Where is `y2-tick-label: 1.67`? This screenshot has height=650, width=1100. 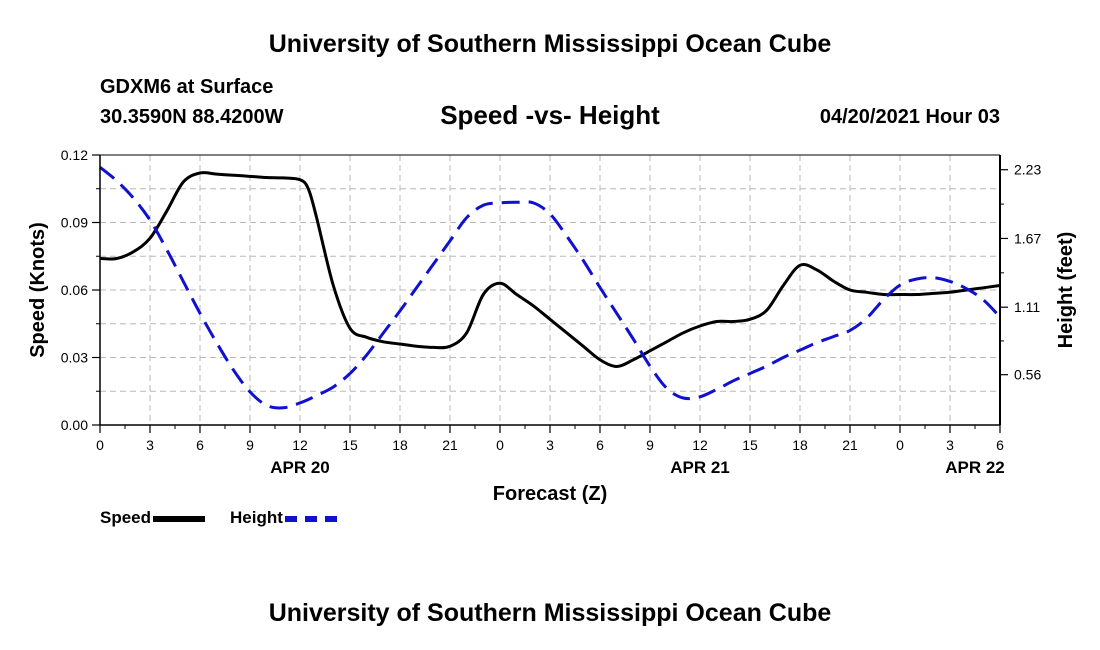
y2-tick-label: 1.67 is located at coordinates (1027, 238).